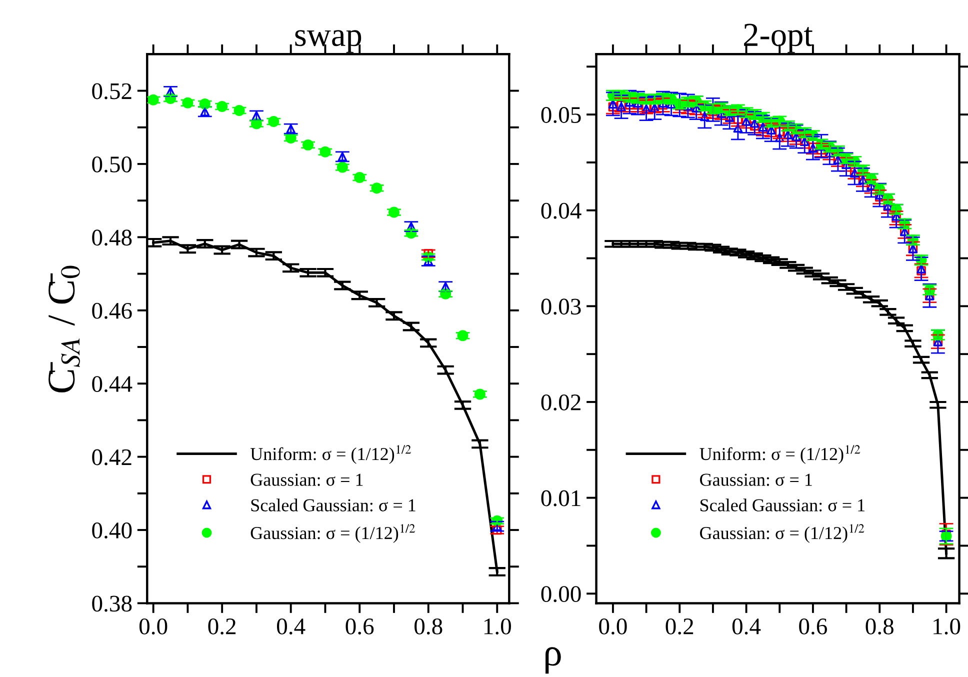  Describe the element at coordinates (561, 115) in the screenshot. I see `y-tick-label: 0.05` at that location.